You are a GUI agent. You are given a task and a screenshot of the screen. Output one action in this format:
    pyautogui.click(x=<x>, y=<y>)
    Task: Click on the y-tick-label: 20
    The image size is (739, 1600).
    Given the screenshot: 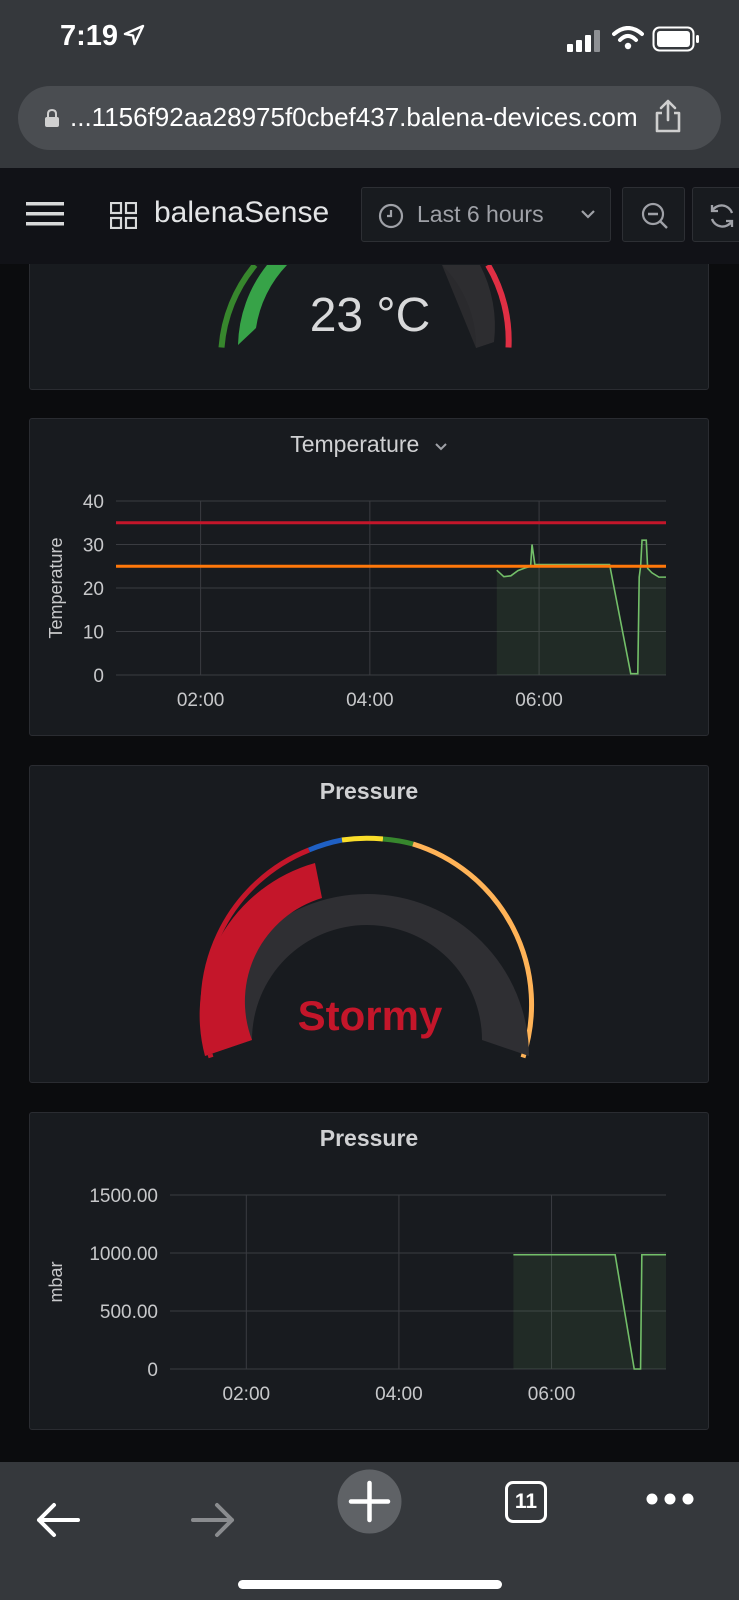 What is the action you would take?
    pyautogui.click(x=93, y=589)
    